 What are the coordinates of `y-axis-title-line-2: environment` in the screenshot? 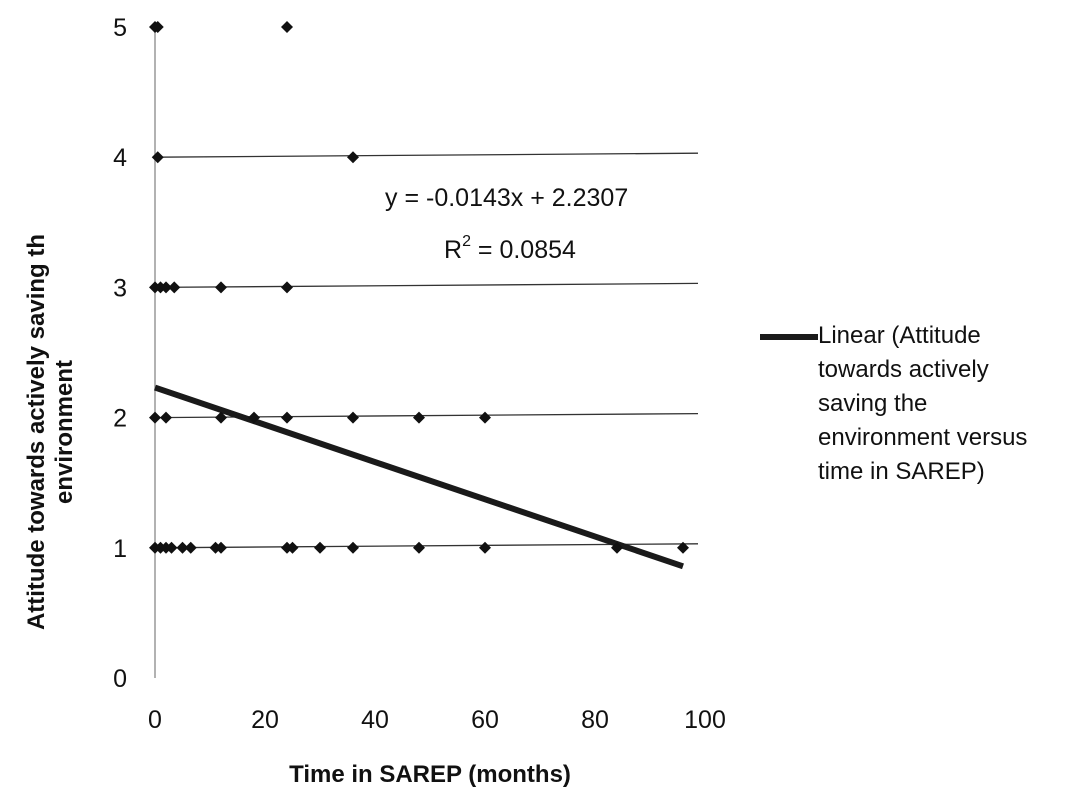 It's located at (64, 432).